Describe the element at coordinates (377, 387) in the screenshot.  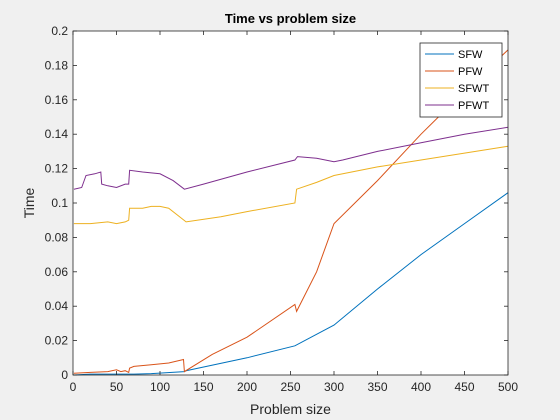
I see `x-tick-label: 350` at that location.